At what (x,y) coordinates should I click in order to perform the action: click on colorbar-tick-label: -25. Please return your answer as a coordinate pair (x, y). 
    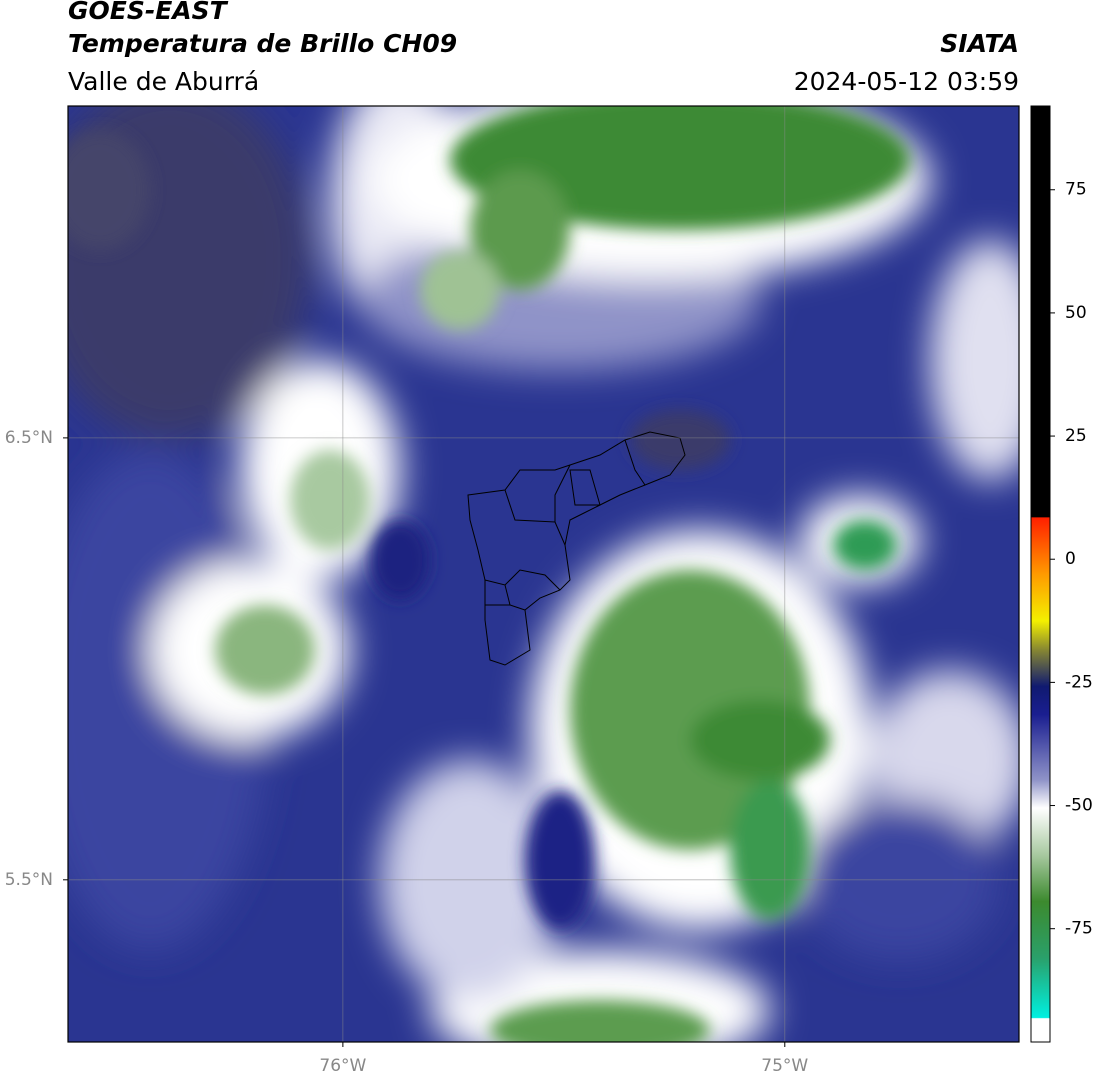
    Looking at the image, I should click on (1079, 682).